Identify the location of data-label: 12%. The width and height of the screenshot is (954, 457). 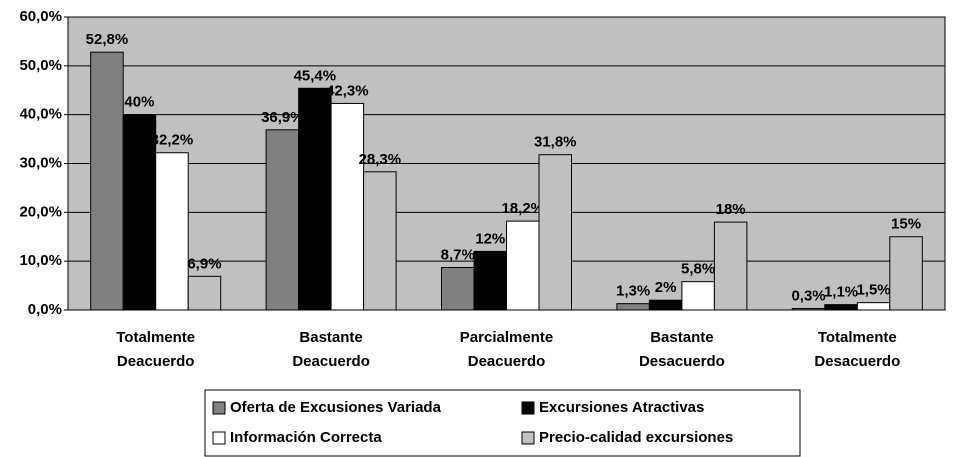
(490, 238).